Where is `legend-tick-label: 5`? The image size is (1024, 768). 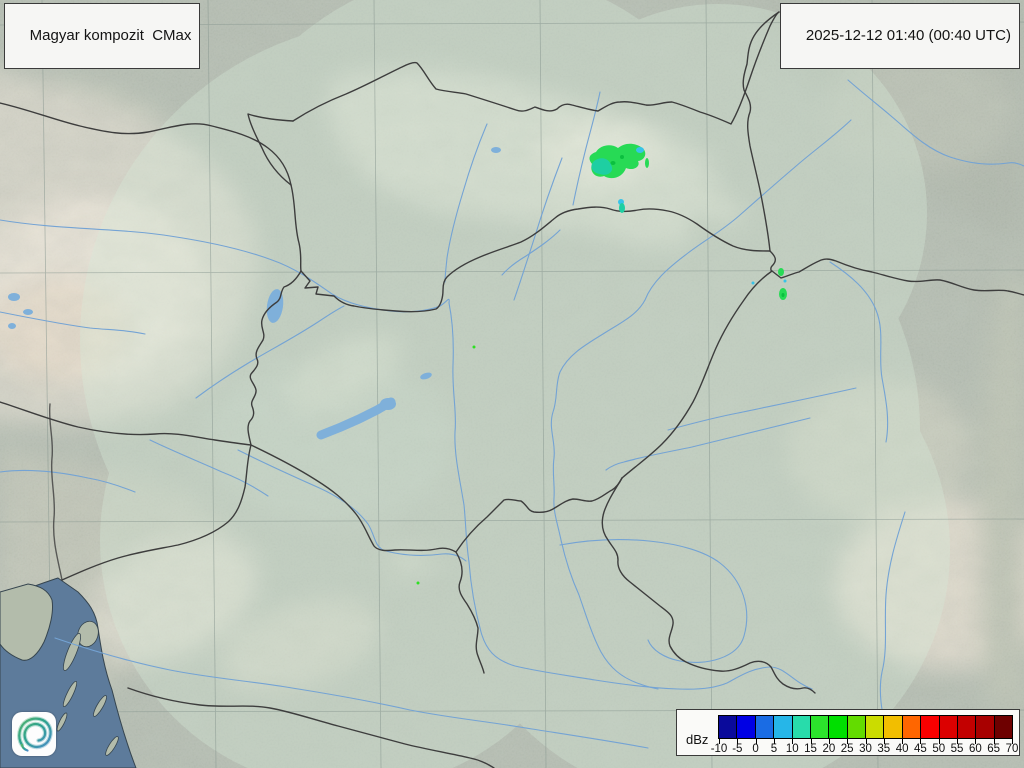
legend-tick-label: 5 is located at coordinates (774, 749).